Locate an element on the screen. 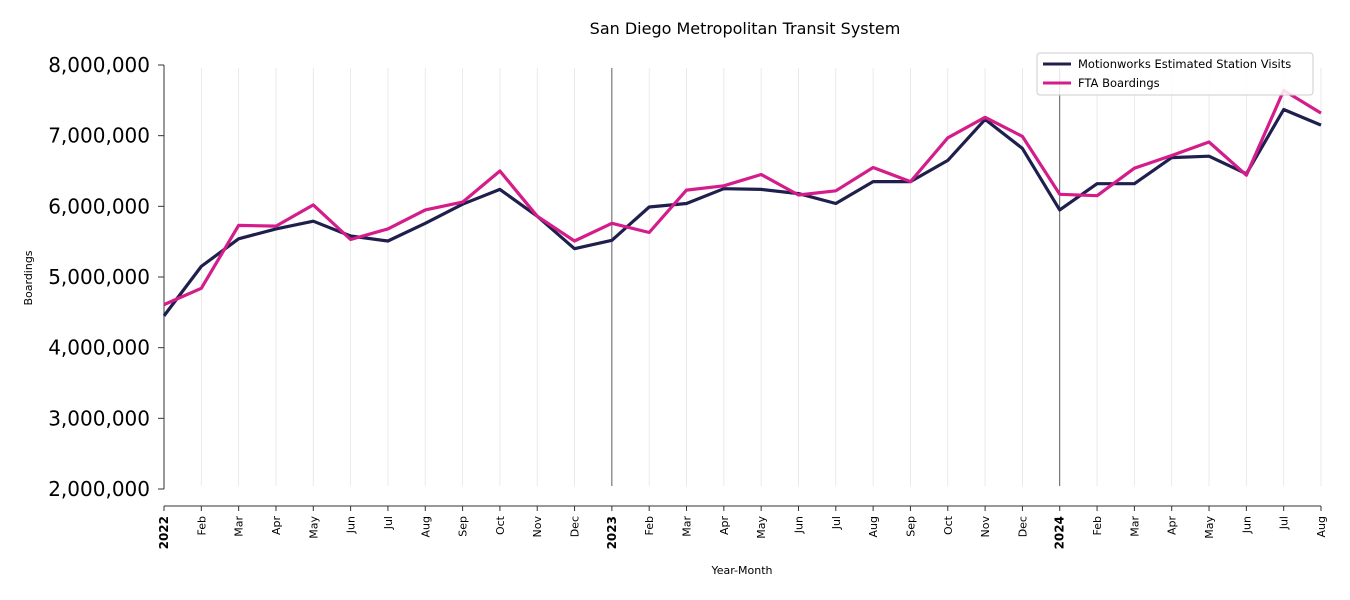 Image resolution: width=1350 pixels, height=600 pixels. chart-title: San Diego Metropolitan Transit System is located at coordinates (745, 28).